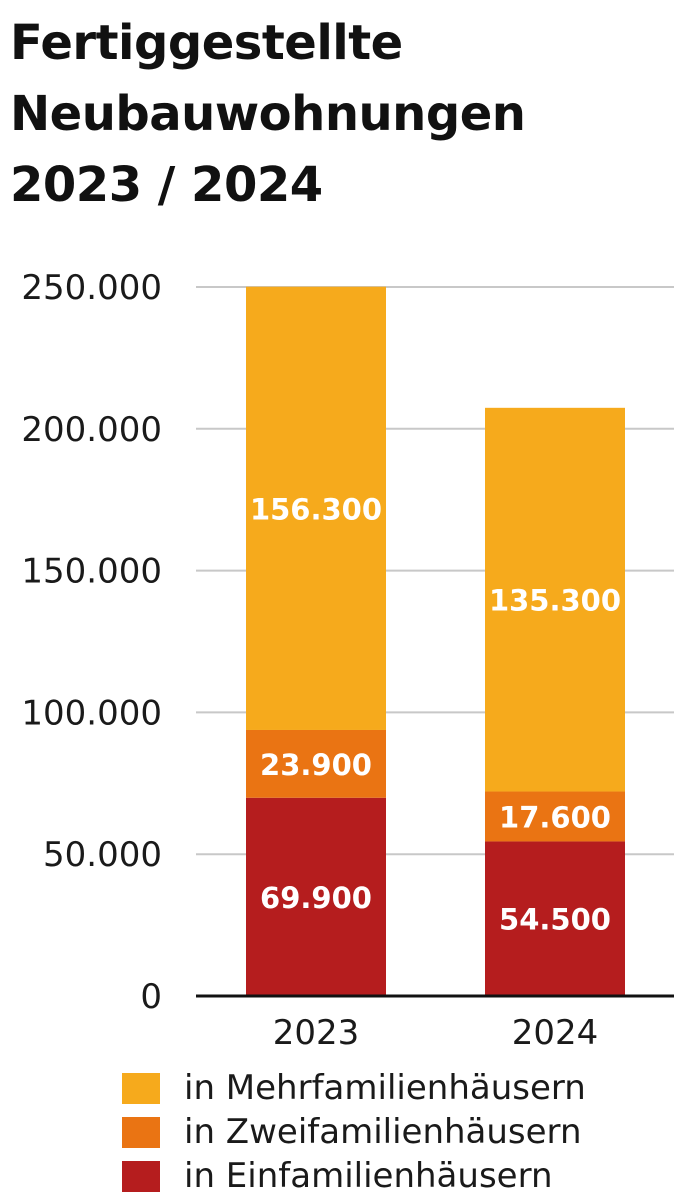 The height and width of the screenshot is (1200, 692). I want to click on chart-title-line: Neubauwohnungen, so click(268, 114).